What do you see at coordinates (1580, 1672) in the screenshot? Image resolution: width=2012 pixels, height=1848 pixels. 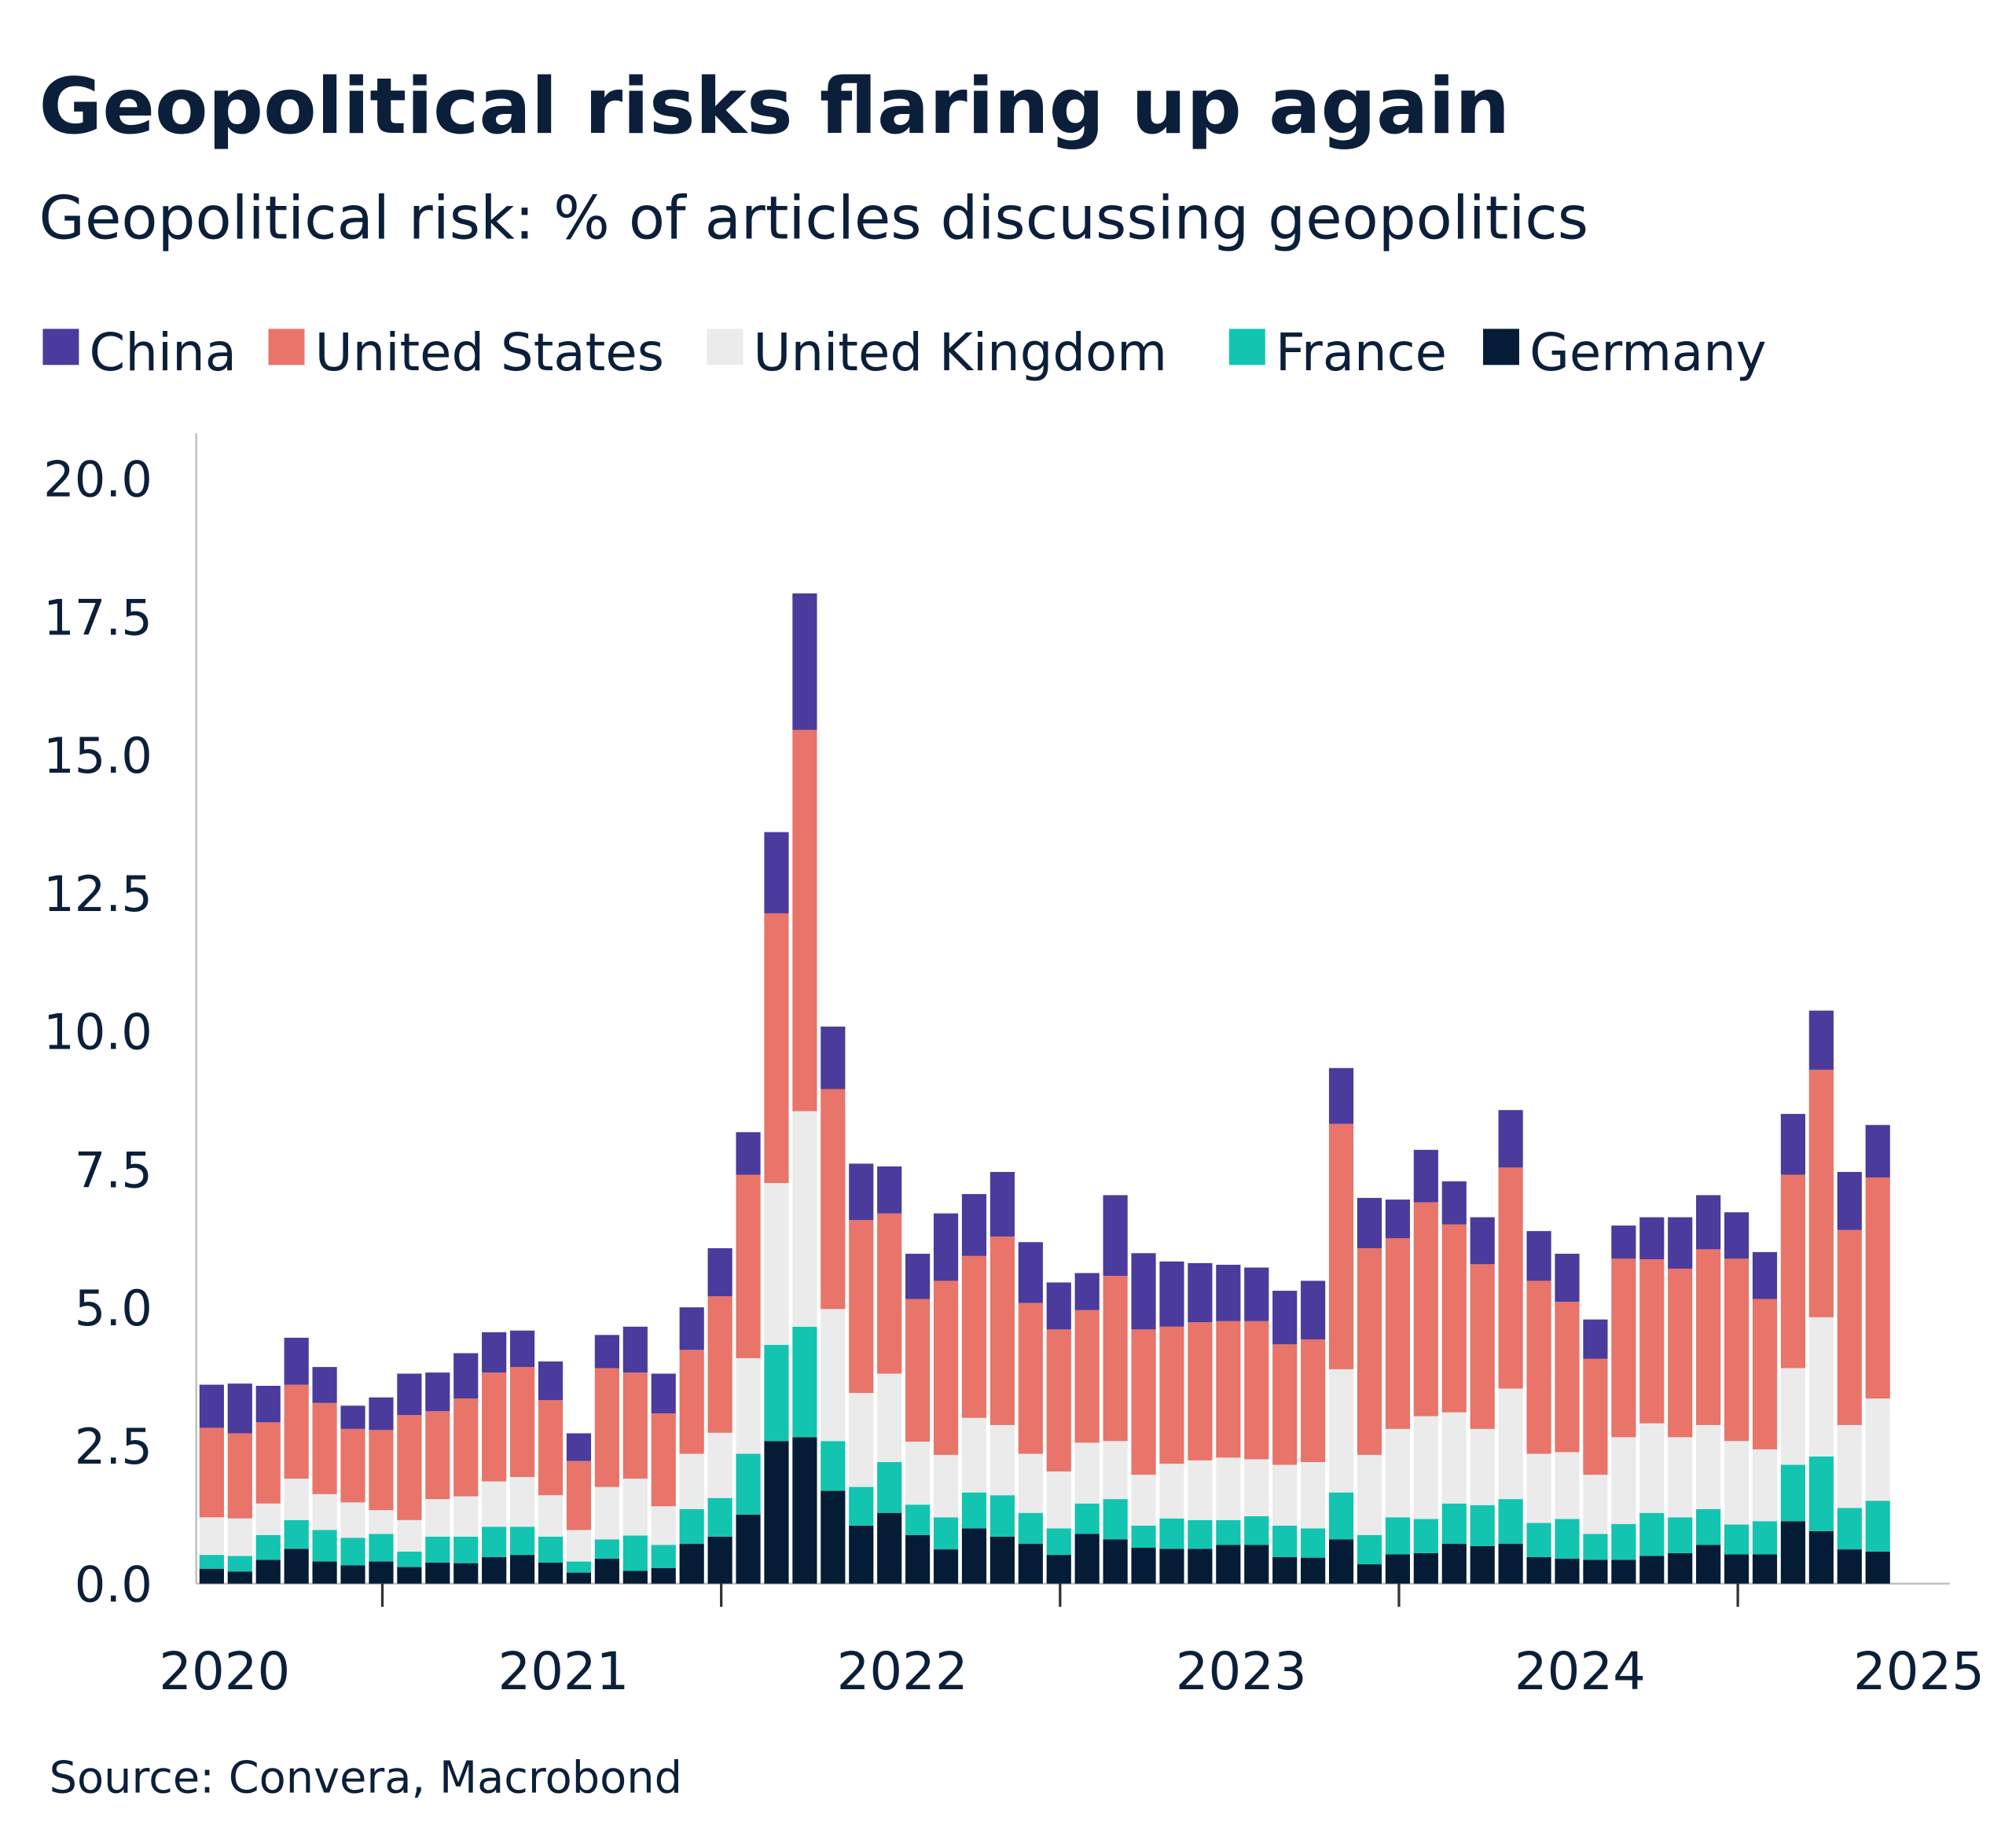 I see `x-tick-label: 2024` at bounding box center [1580, 1672].